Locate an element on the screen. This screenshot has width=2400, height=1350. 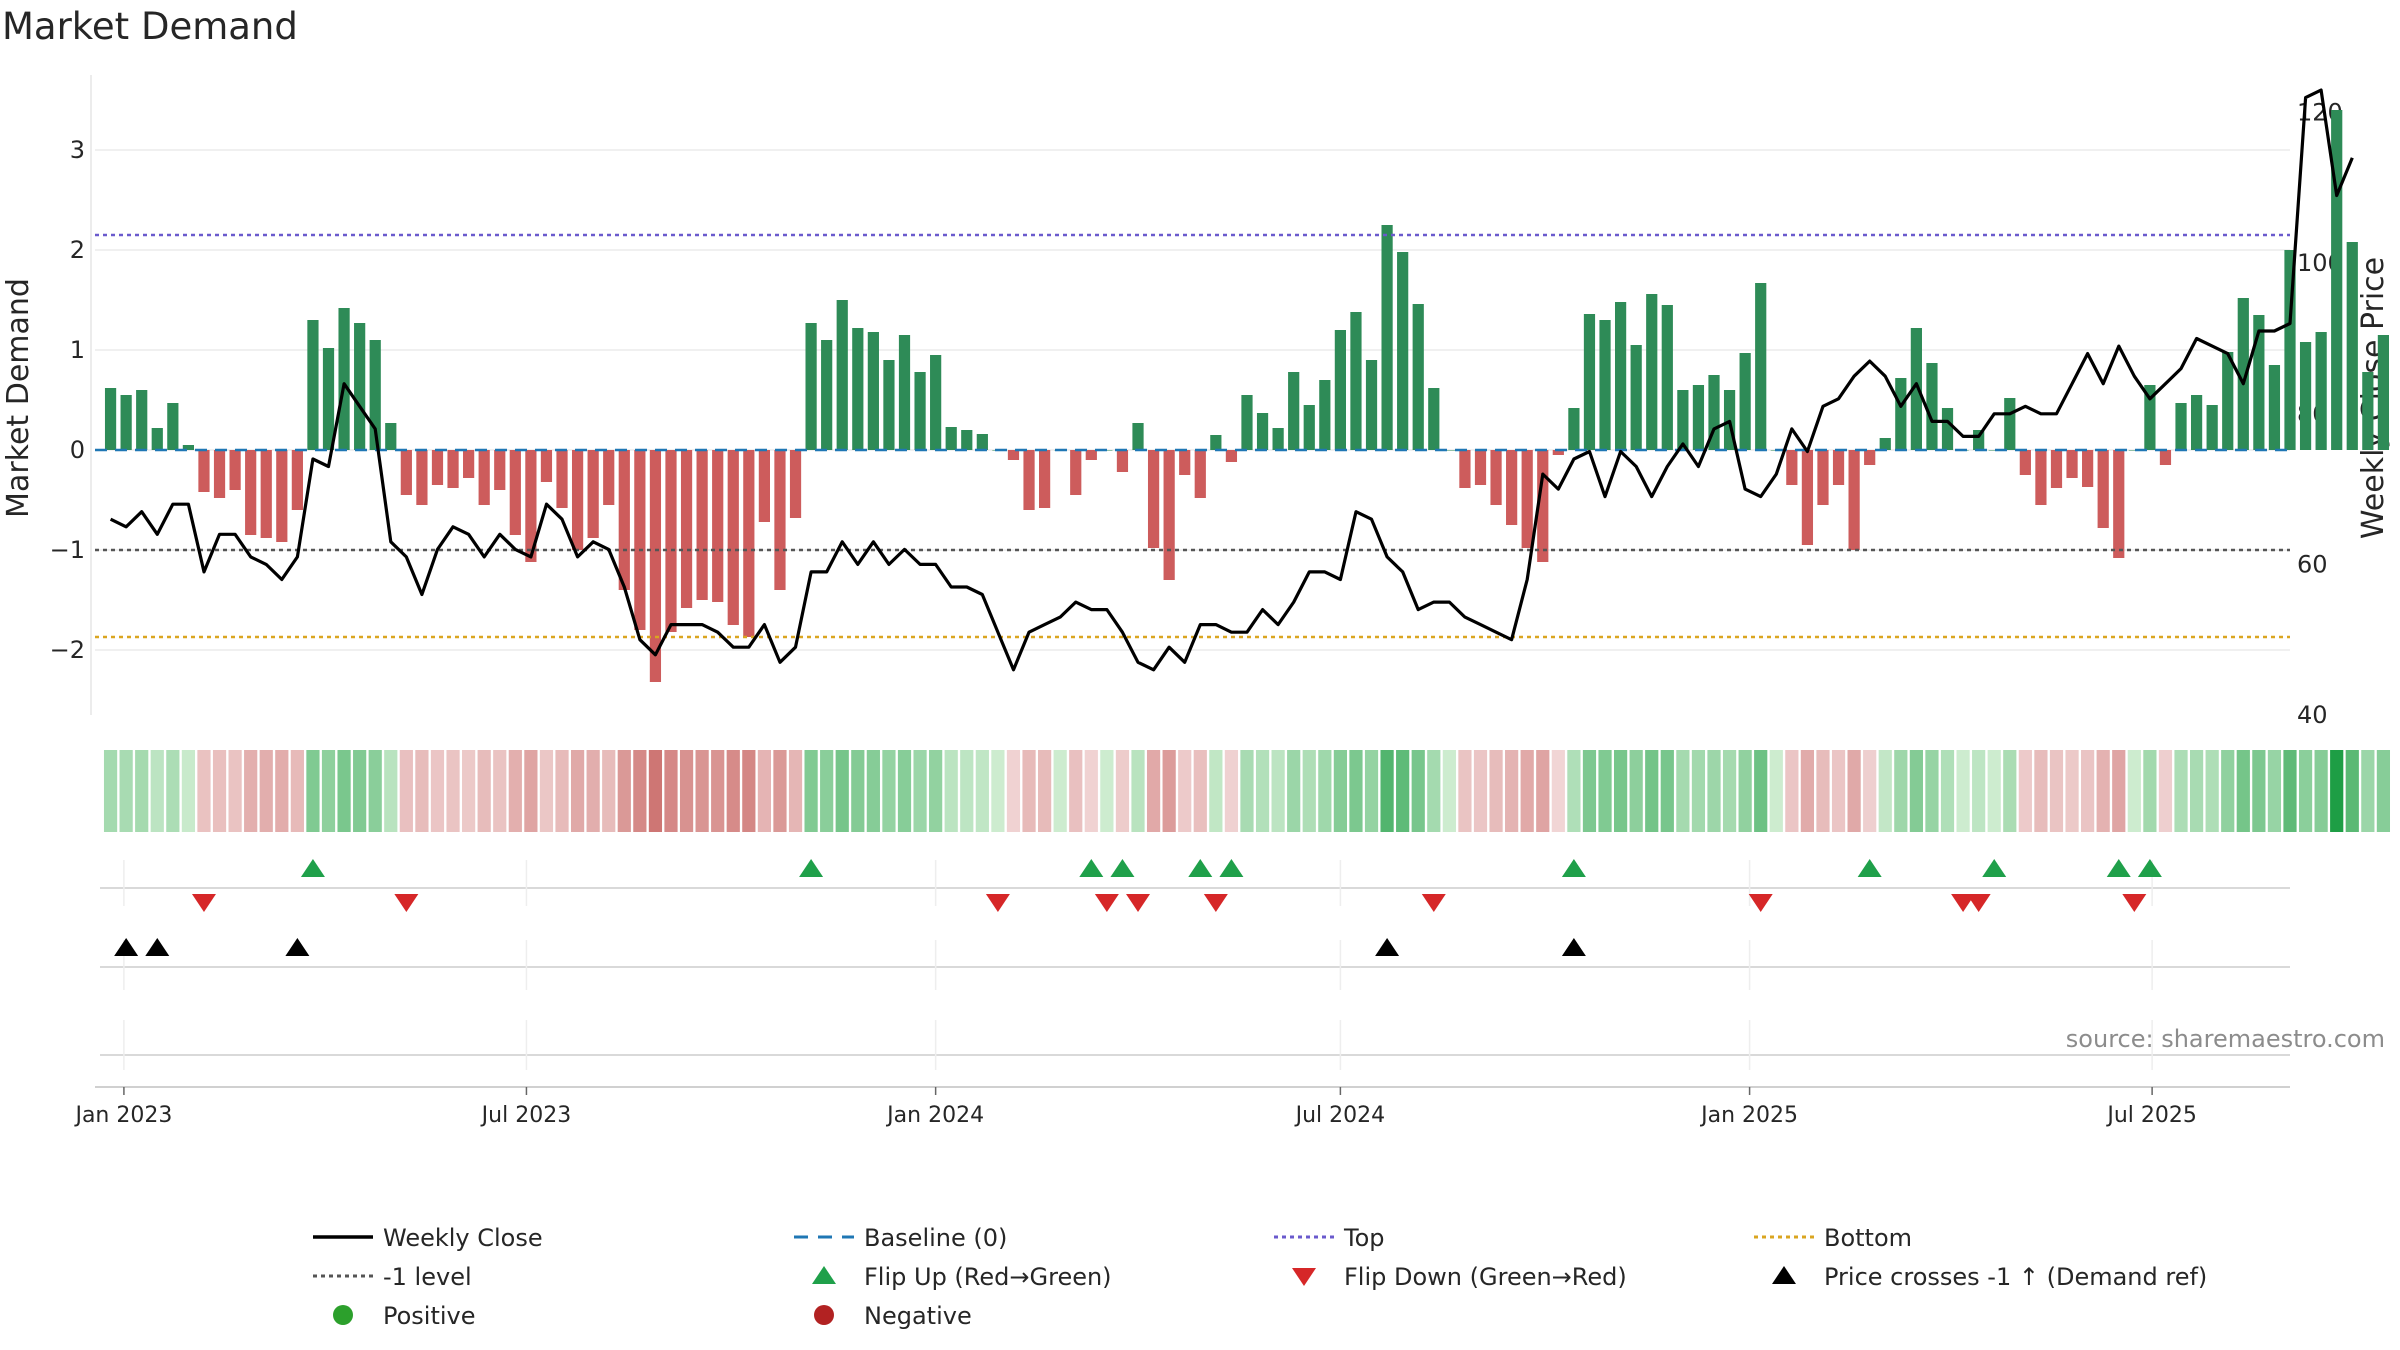
legend-minus1-label: -1 level is located at coordinates (427, 1277).